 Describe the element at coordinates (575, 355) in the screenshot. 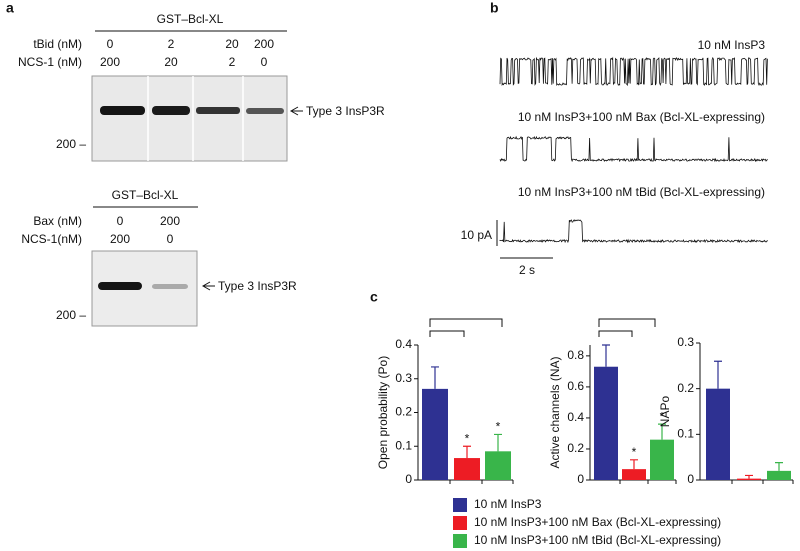

I see `y-tick-label: 0.8` at that location.